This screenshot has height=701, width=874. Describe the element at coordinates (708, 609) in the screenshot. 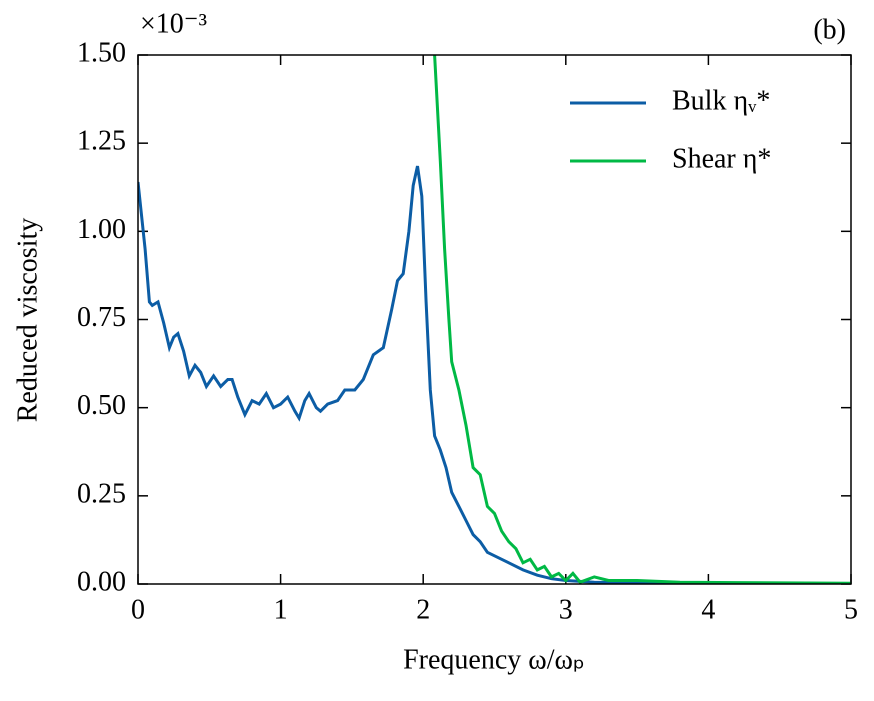

I see `x-tick-label: 4` at that location.